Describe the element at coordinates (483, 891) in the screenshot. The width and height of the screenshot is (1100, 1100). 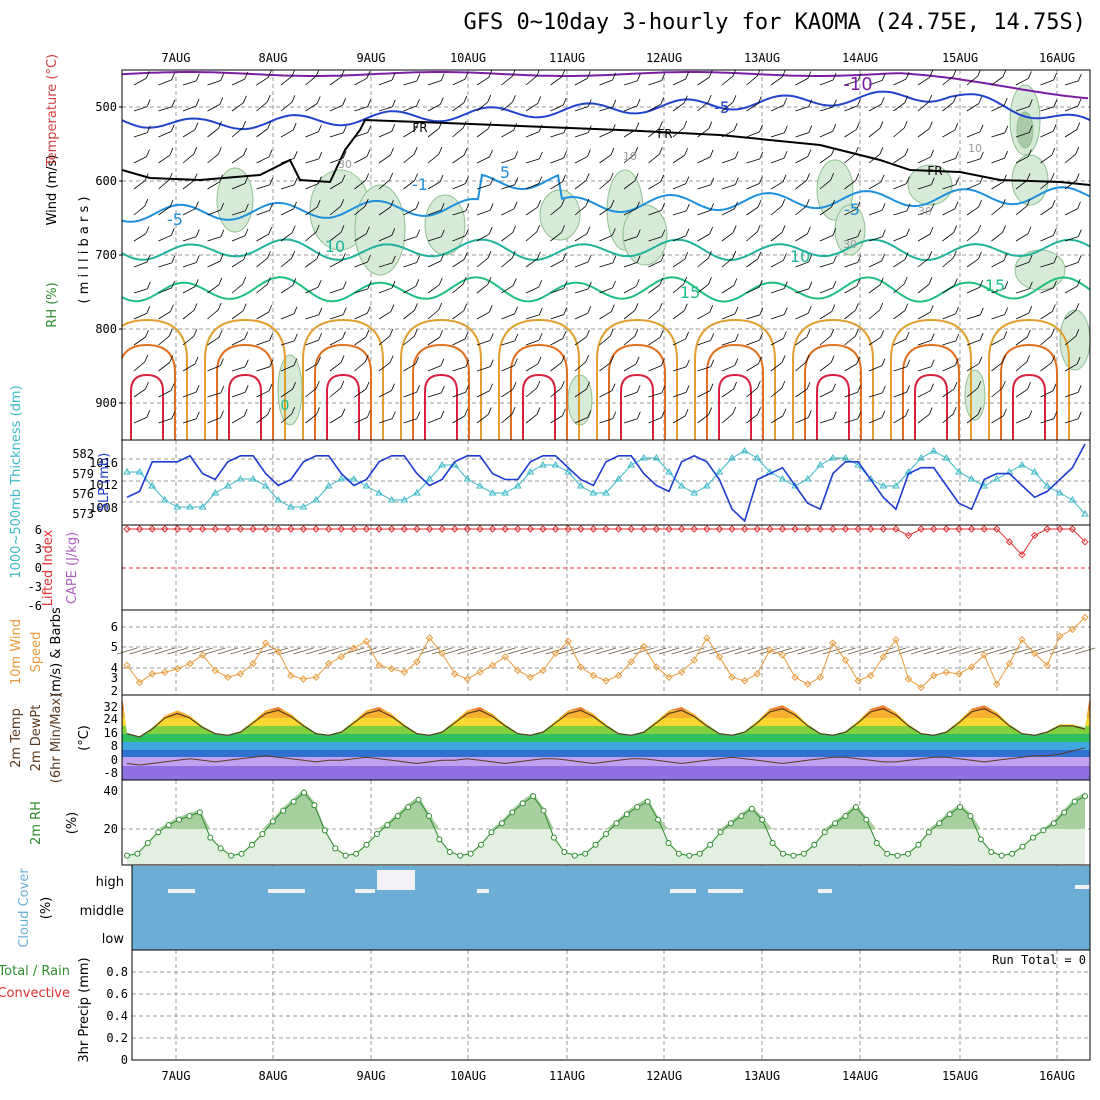
I see `cloud-high-gap` at that location.